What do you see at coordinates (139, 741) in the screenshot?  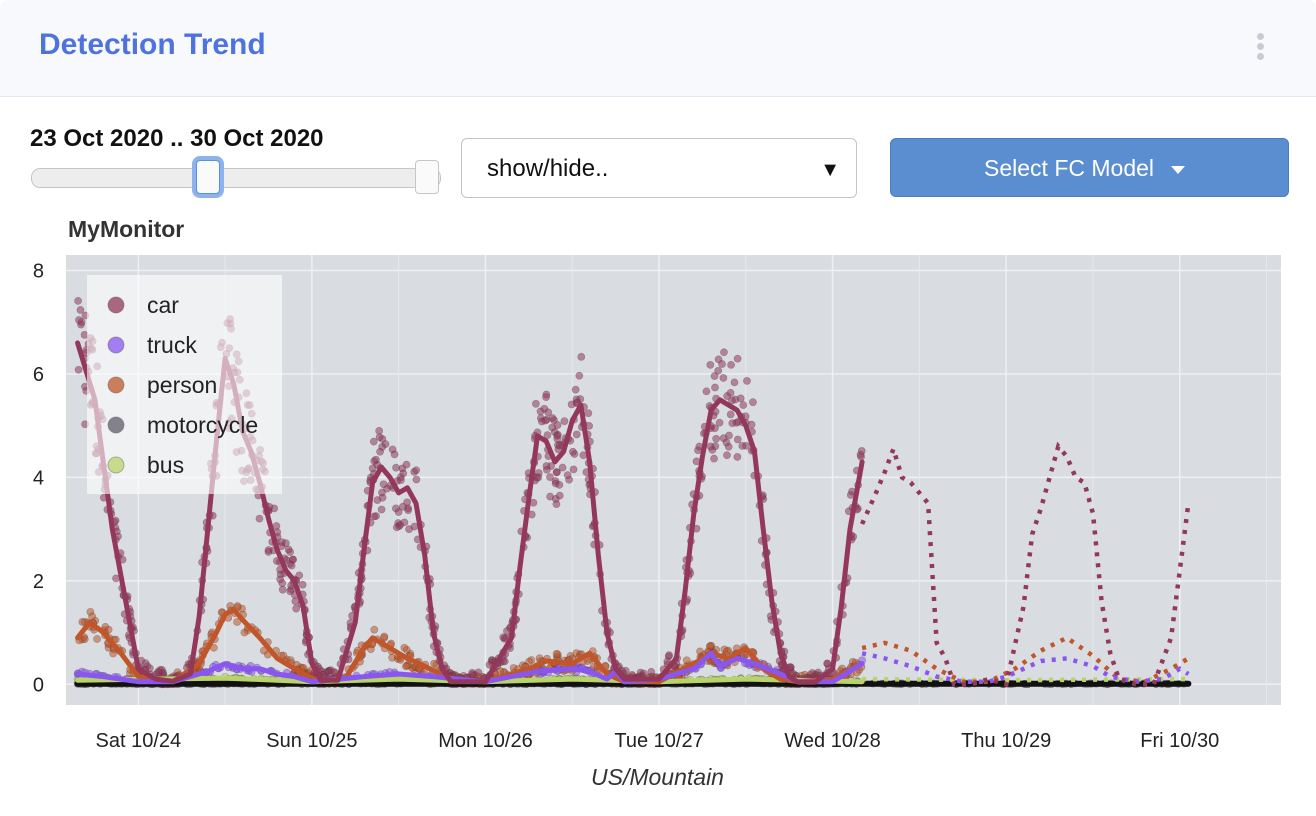 I see `x-tick-label: Sat 10/24` at bounding box center [139, 741].